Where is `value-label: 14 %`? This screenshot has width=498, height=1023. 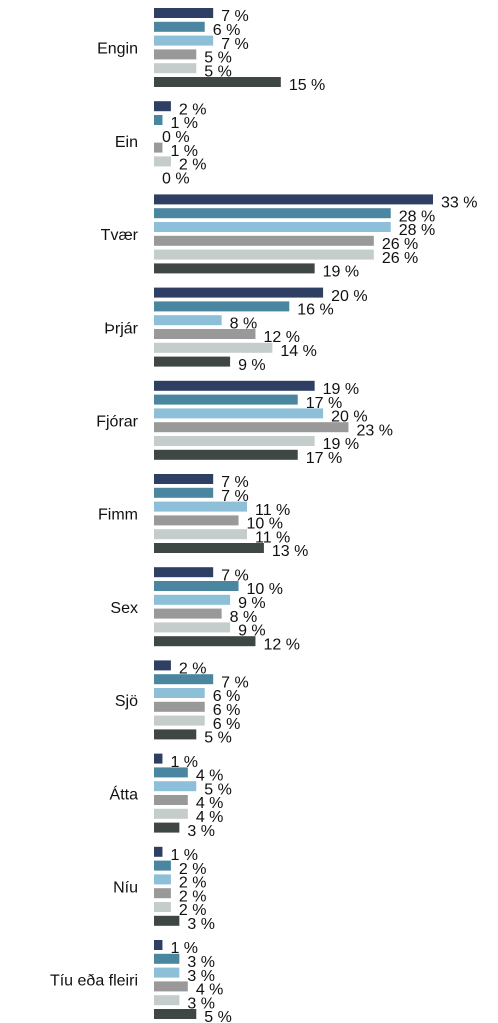 value-label: 14 % is located at coordinates (298, 351).